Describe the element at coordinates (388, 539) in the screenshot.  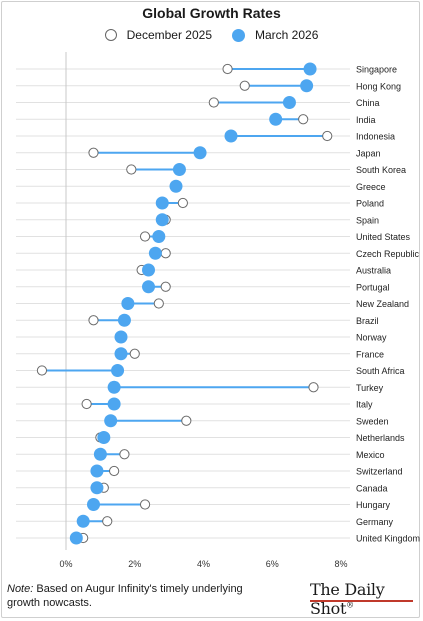
I see `category-label: United Kingdom` at that location.